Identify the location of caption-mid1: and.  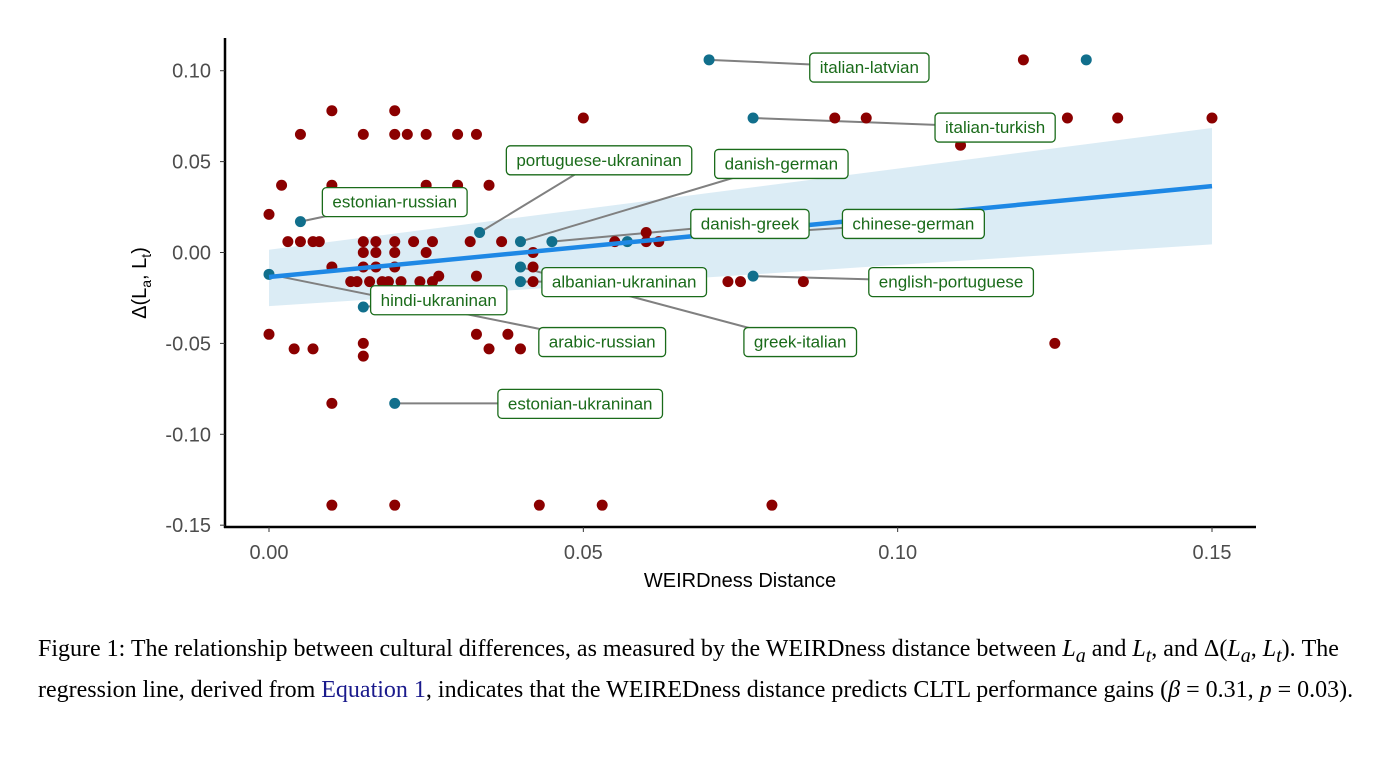
(1109, 649).